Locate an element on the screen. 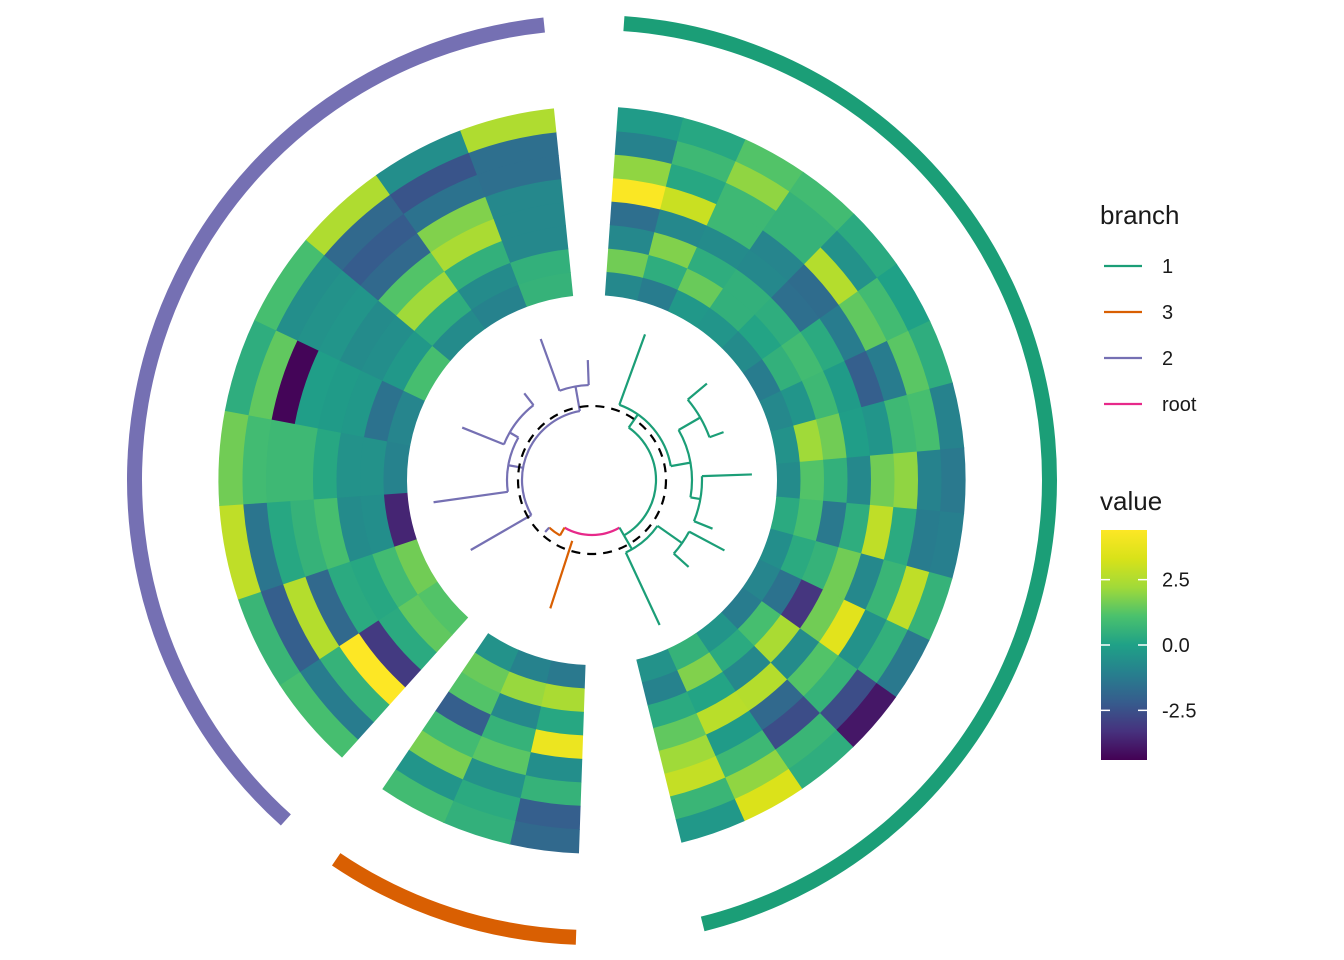  branch-legend-title: branch is located at coordinates (1140, 215).